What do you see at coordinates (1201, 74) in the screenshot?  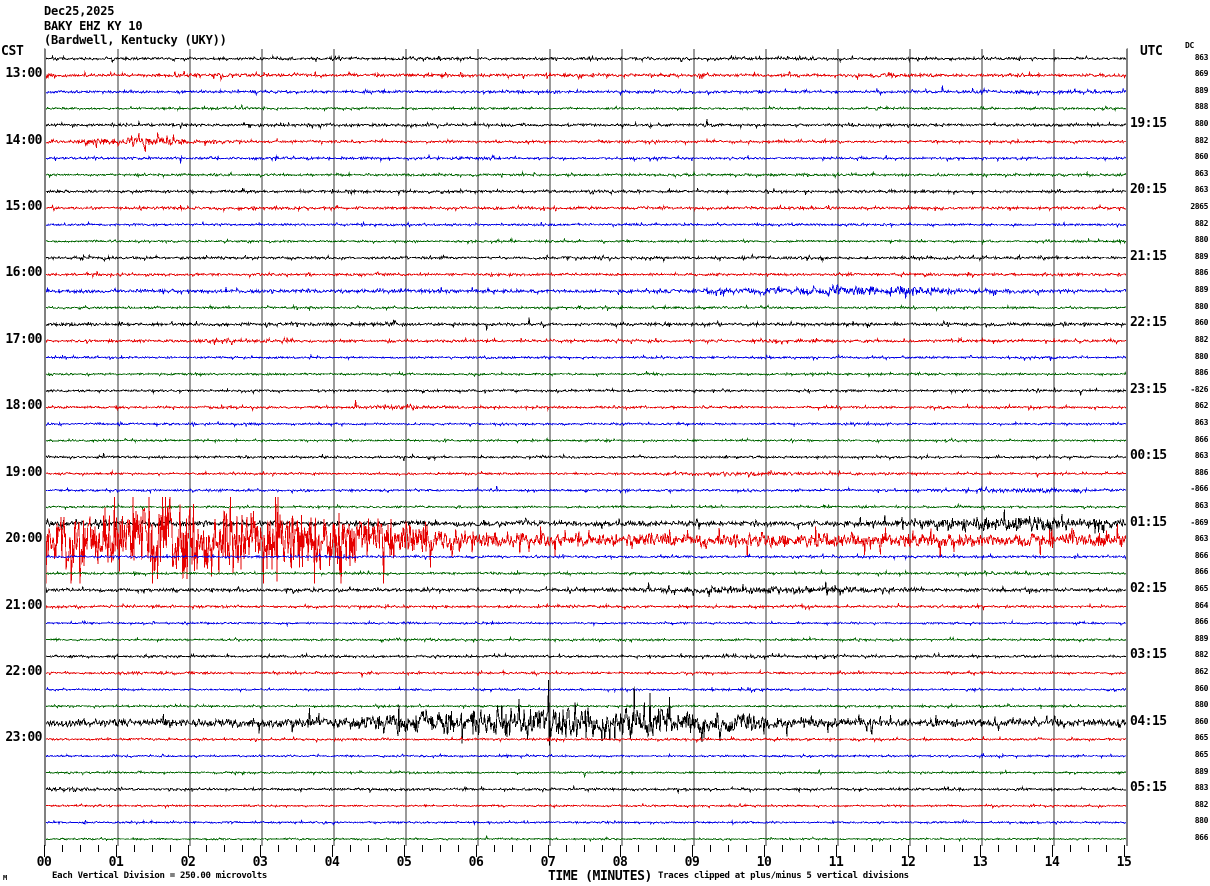 I see `dc-value: 869` at bounding box center [1201, 74].